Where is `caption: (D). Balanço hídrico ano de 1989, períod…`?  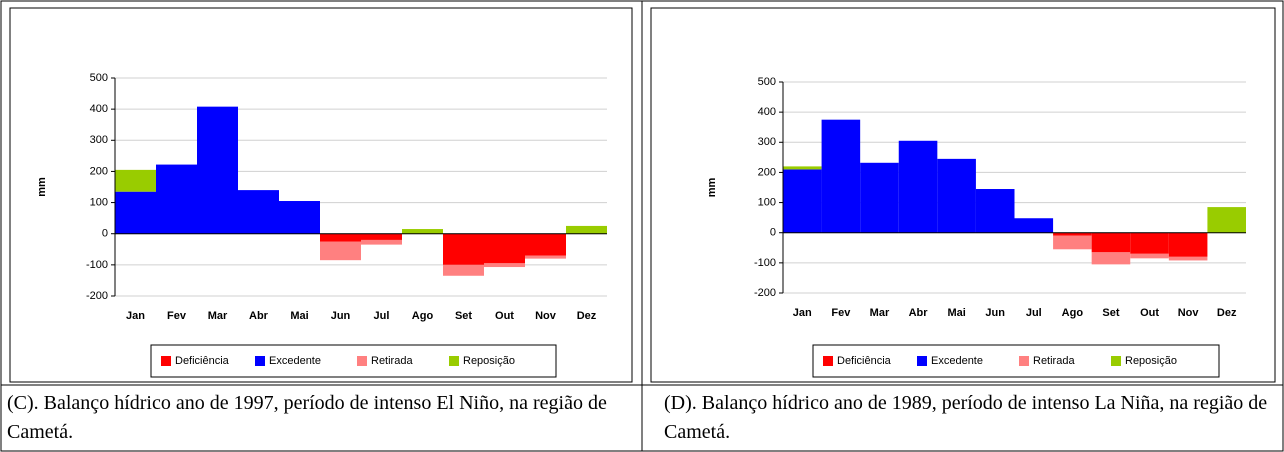
caption: (D). Balanço hídrico ano de 1989, períod… is located at coordinates (966, 417).